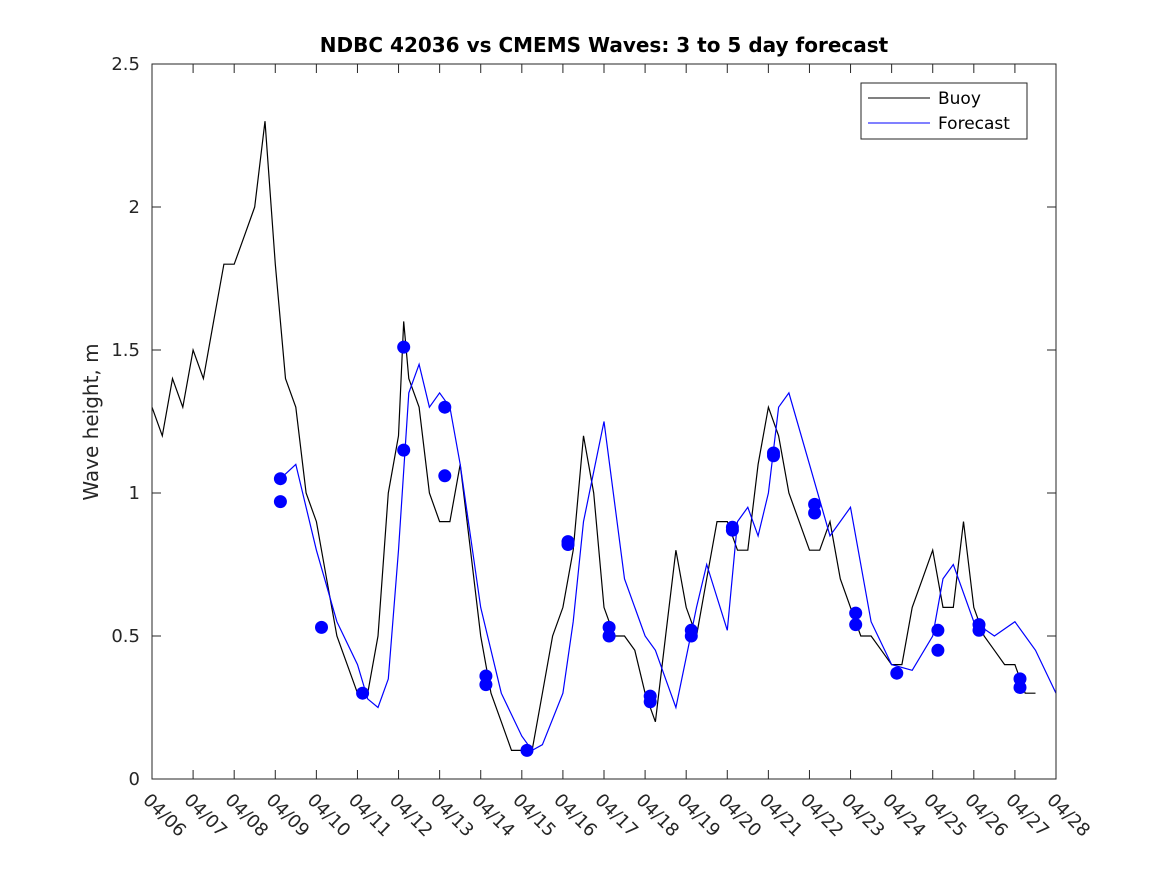  I want to click on legend-box, so click(944, 111).